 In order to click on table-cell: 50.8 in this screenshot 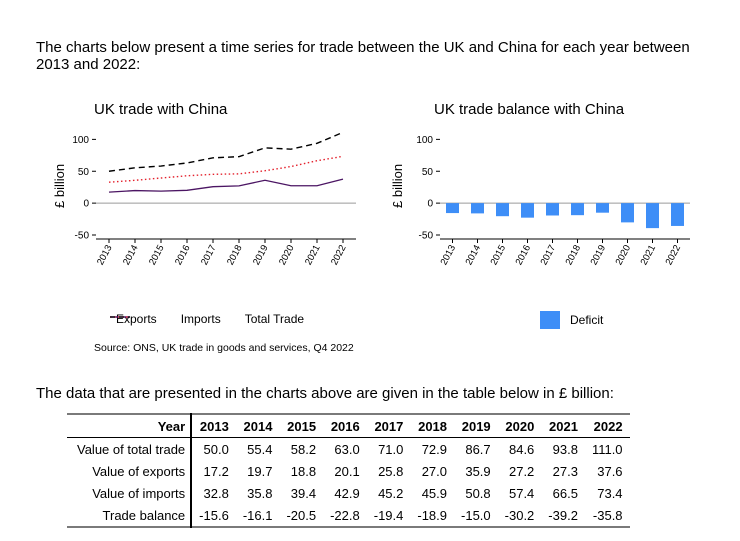, I will do `click(478, 493)`.